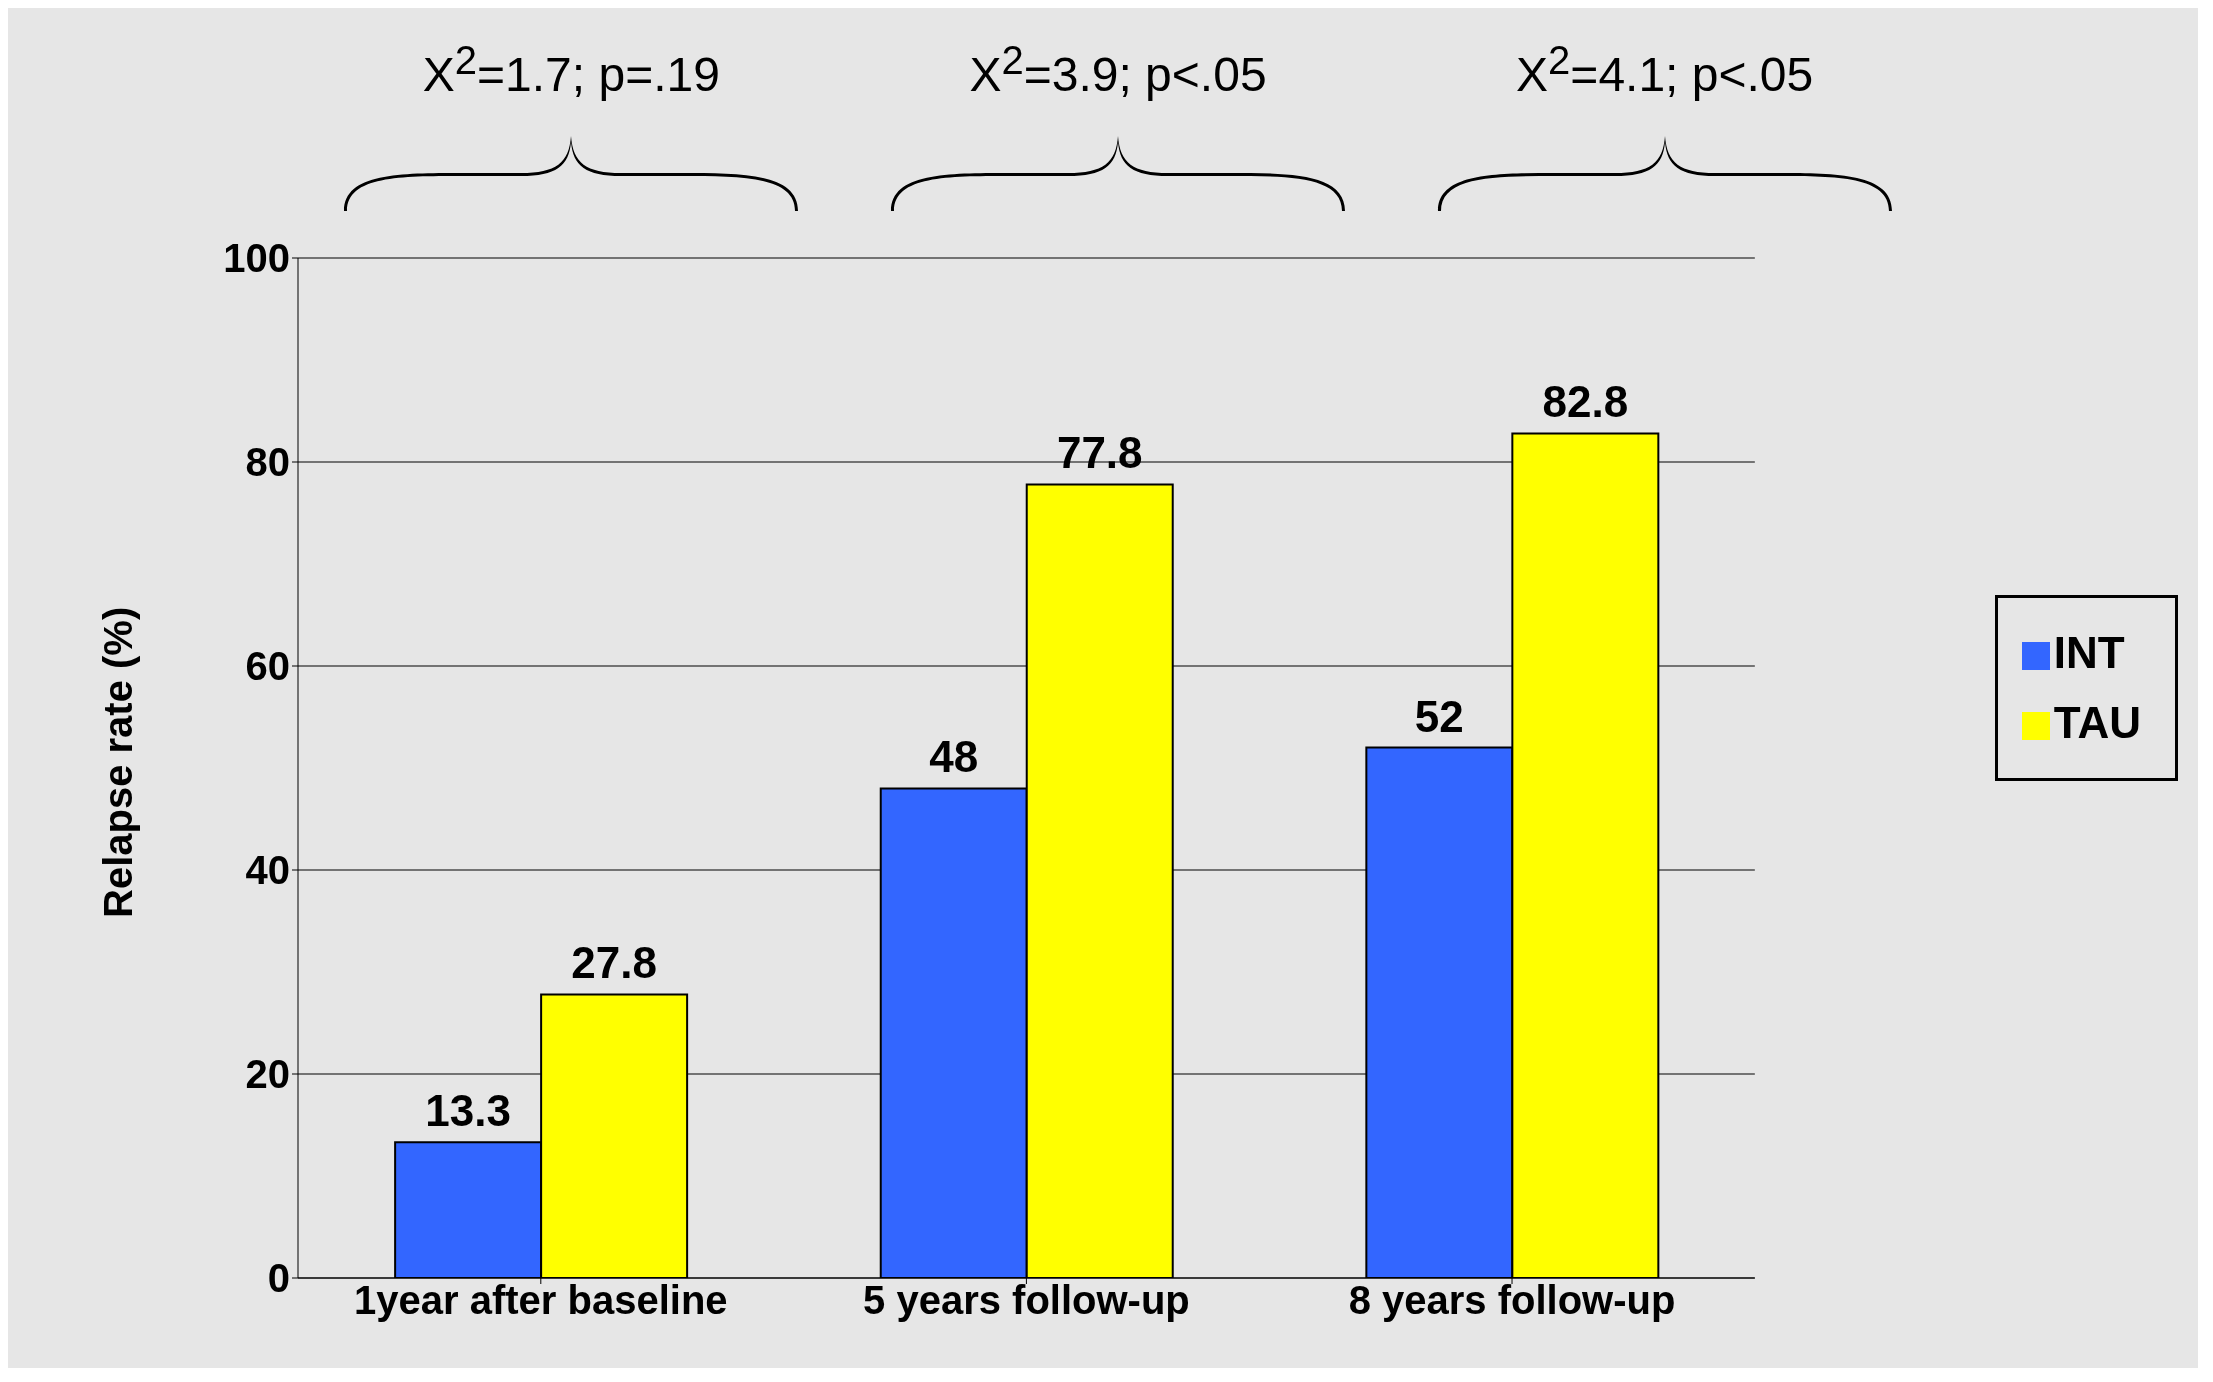 The width and height of the screenshot is (2213, 1382). What do you see at coordinates (256, 258) in the screenshot?
I see `y-tick-label: 100` at bounding box center [256, 258].